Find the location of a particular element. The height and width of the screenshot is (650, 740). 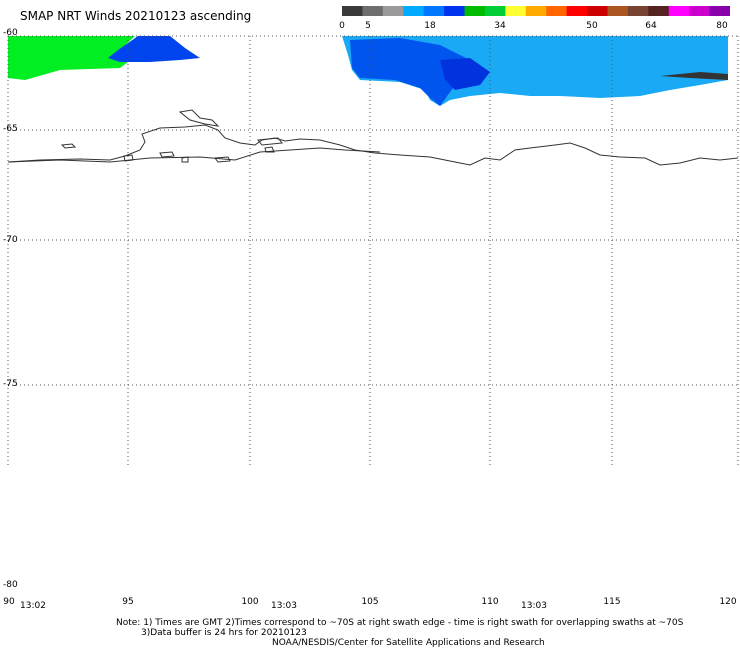

legend-tick-label: 5 is located at coordinates (368, 26).